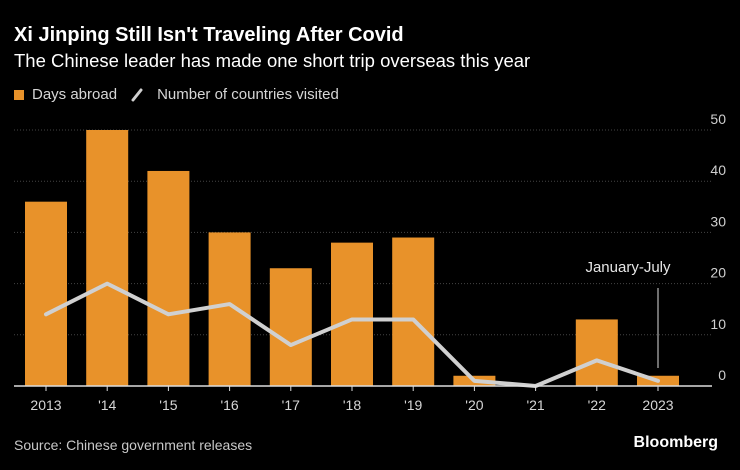 The width and height of the screenshot is (740, 470). What do you see at coordinates (413, 405) in the screenshot?
I see `x-tick-label: '19` at bounding box center [413, 405].